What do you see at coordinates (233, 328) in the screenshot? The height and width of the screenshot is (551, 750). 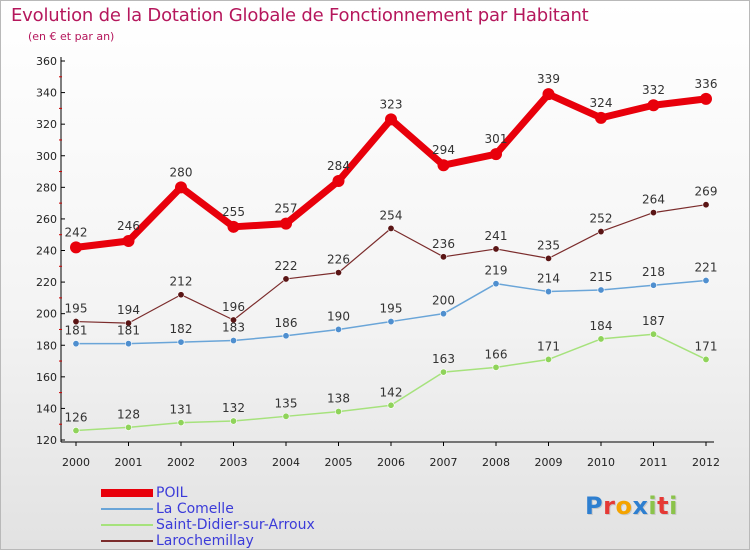 I see `data-label-la-comelle: 183` at bounding box center [233, 328].